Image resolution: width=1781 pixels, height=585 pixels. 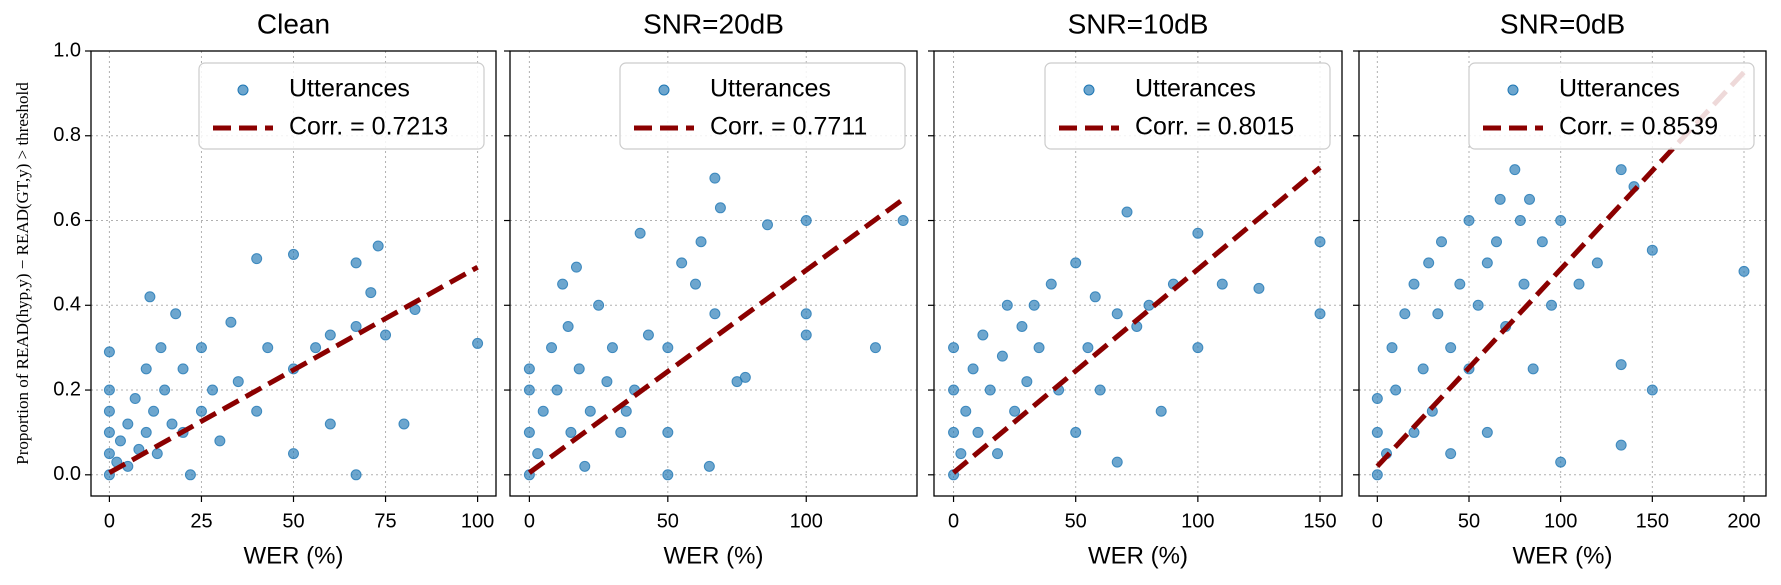 What do you see at coordinates (67, 474) in the screenshot?
I see `y-tick-label: 0.0` at bounding box center [67, 474].